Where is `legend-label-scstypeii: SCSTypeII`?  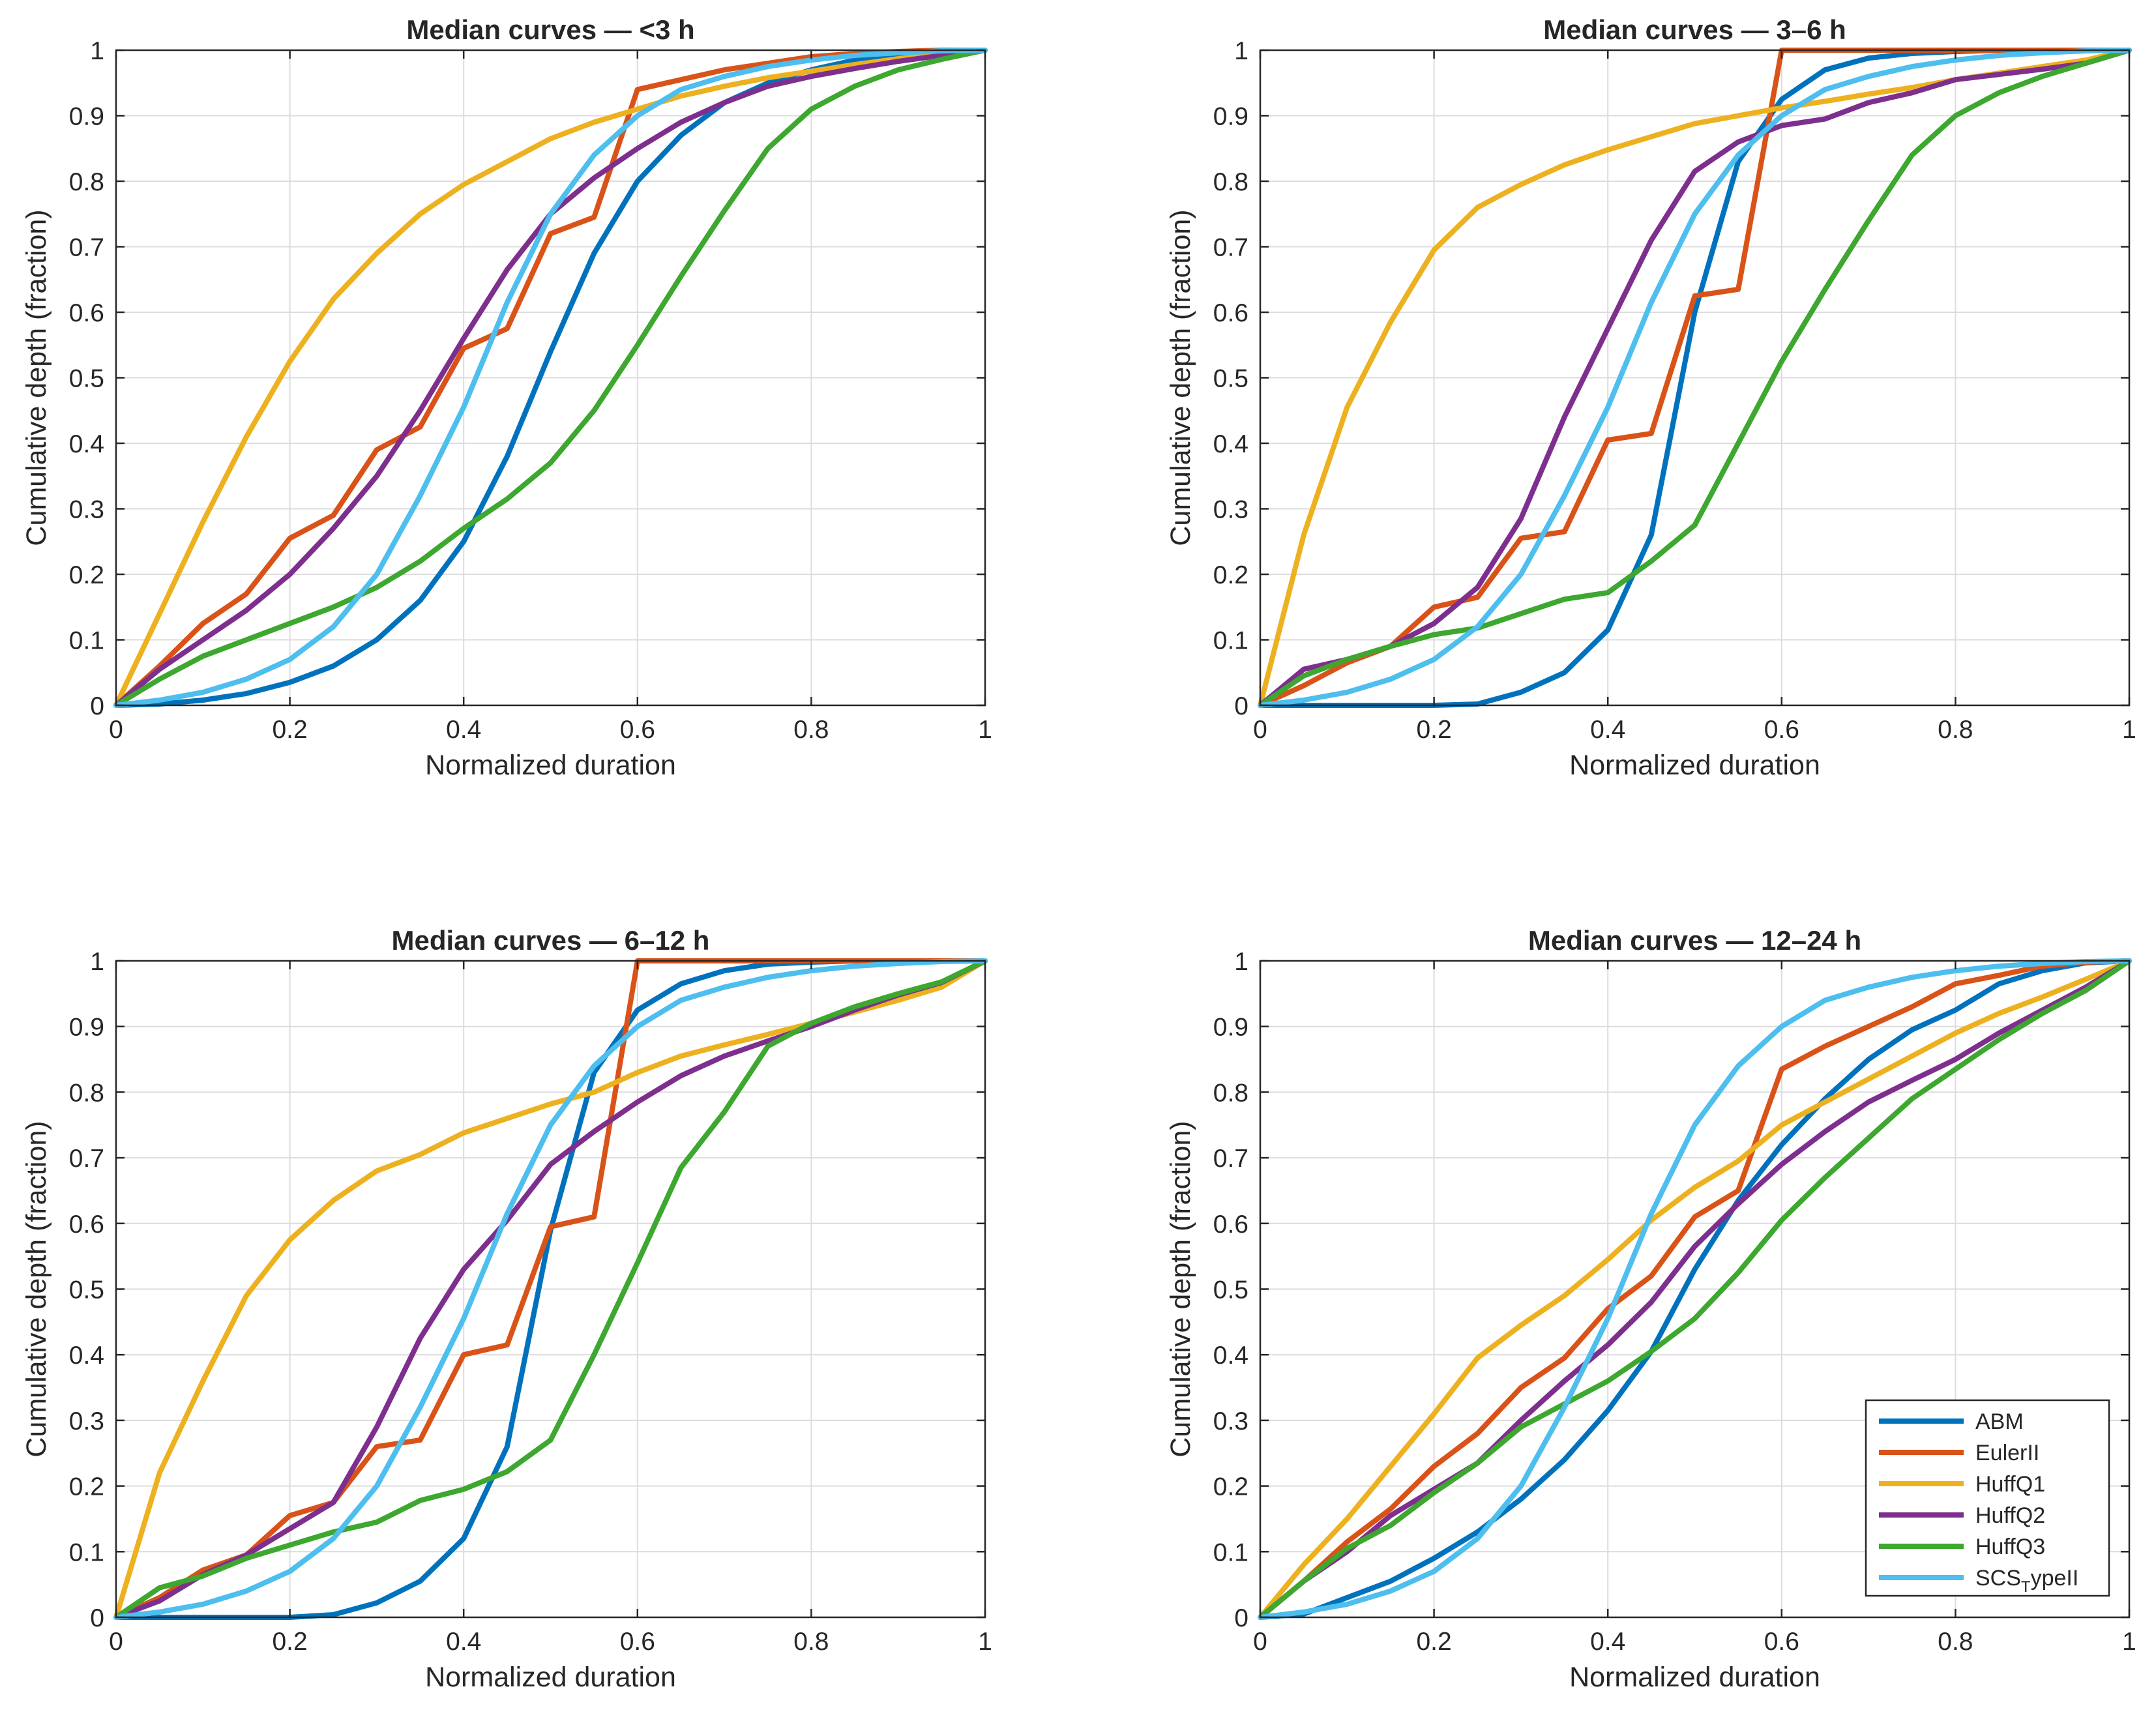 legend-label-scstypeii: SCSTypeII is located at coordinates (2026, 1581).